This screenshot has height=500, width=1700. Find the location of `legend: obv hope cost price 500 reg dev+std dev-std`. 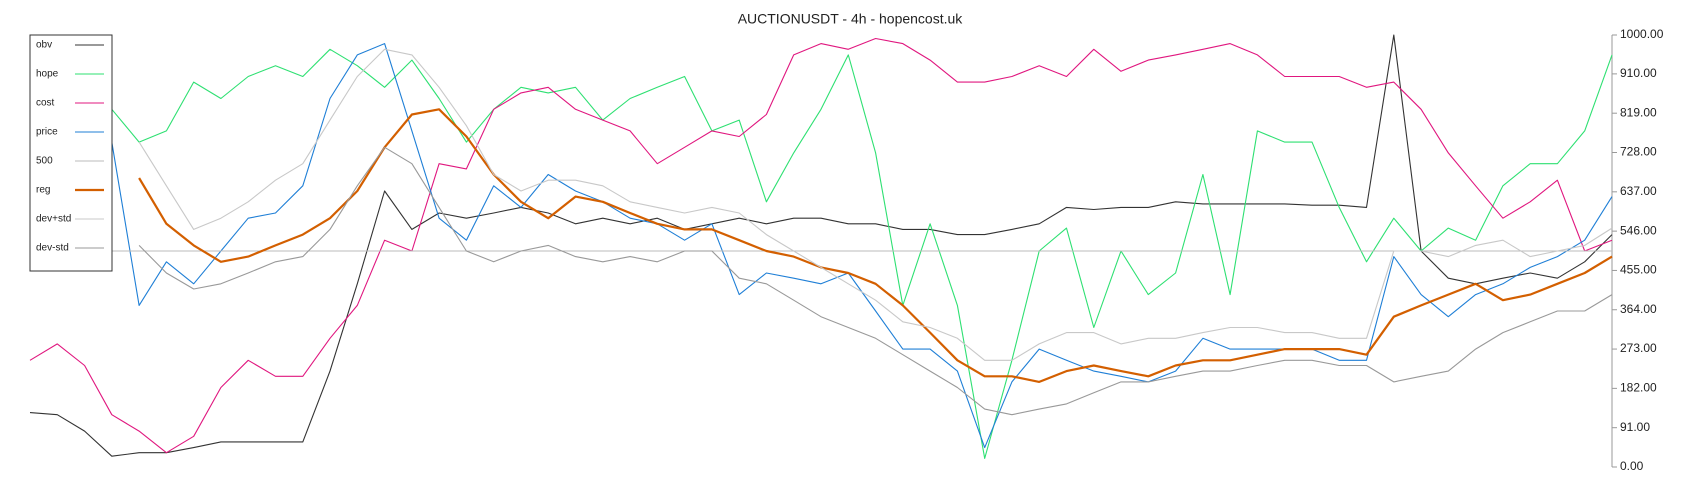

legend: obv hope cost price 500 reg dev+std dev-std is located at coordinates (71, 153).